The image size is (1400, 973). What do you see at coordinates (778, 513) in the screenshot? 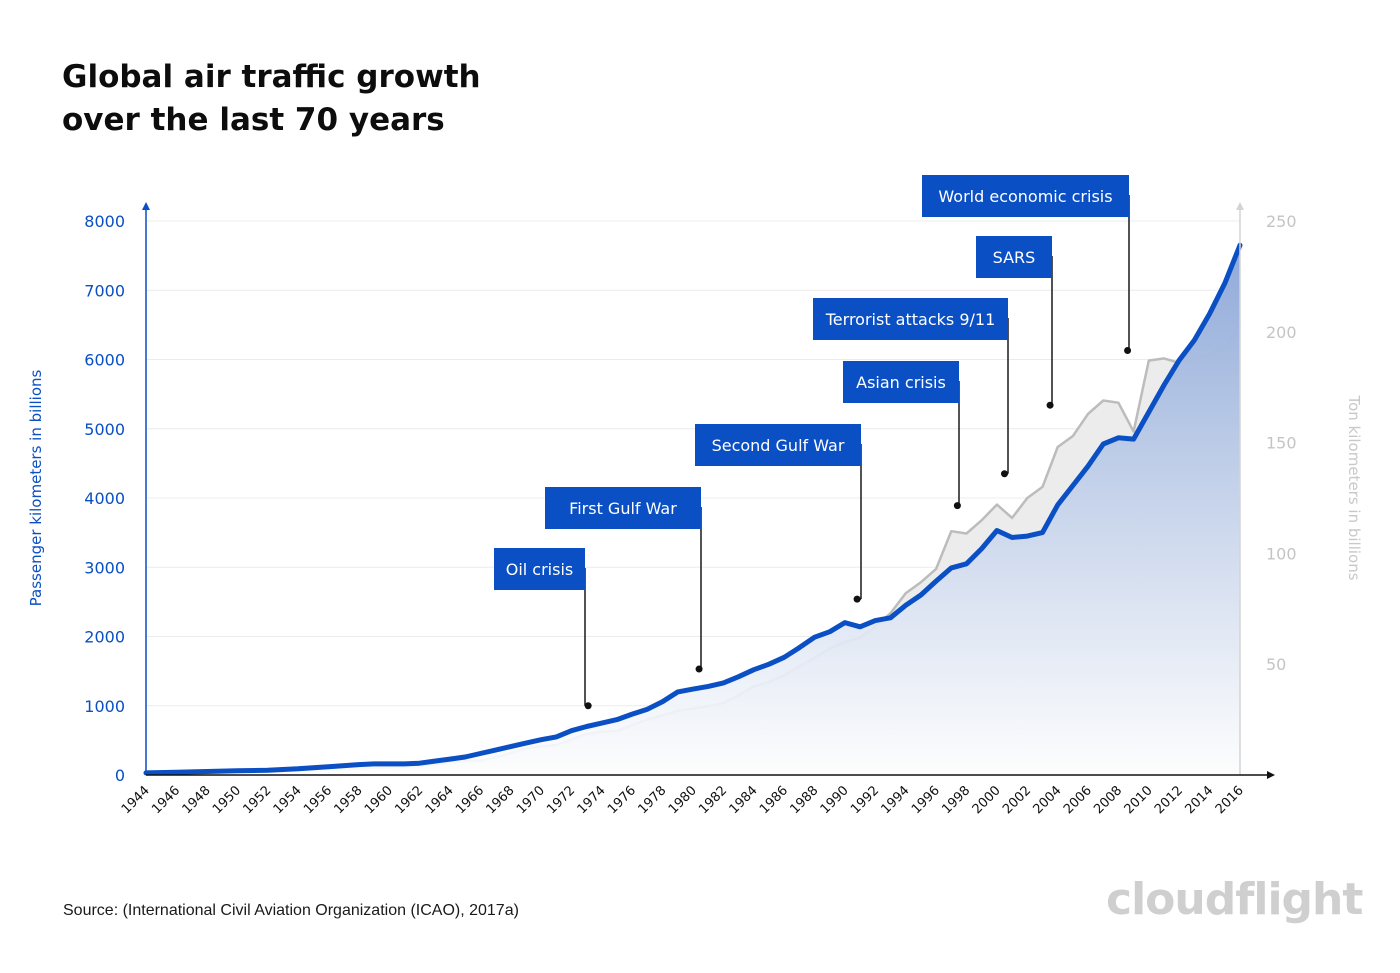
I see `annotation-2: Second Gulf War` at bounding box center [778, 513].